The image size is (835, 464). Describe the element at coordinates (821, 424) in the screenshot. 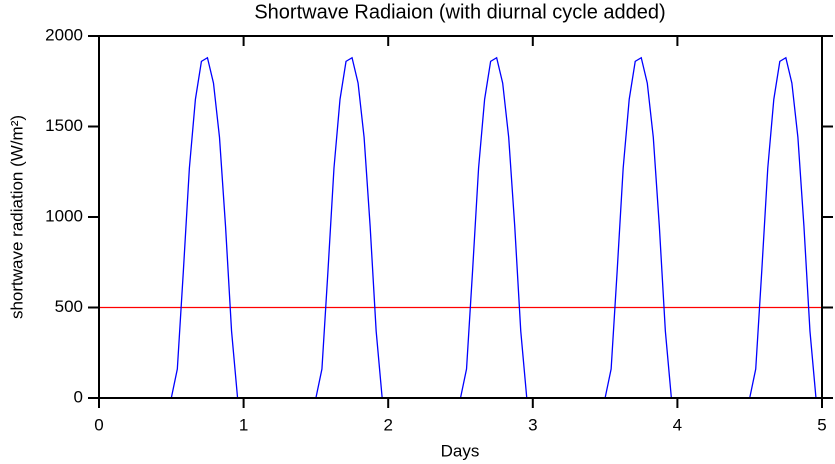

I see `x-tick-label: 5` at that location.